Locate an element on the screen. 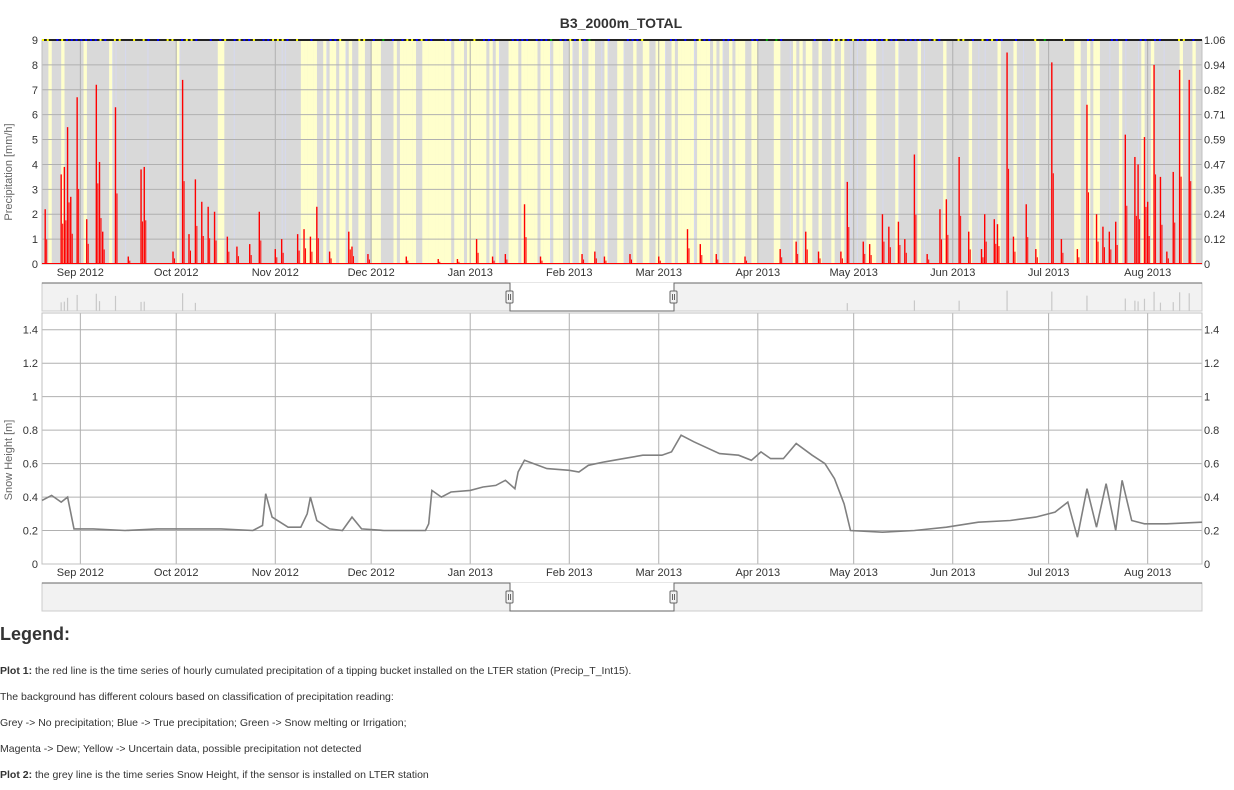 The width and height of the screenshot is (1234, 790). y2-tick-label: 0.94 is located at coordinates (1214, 66).